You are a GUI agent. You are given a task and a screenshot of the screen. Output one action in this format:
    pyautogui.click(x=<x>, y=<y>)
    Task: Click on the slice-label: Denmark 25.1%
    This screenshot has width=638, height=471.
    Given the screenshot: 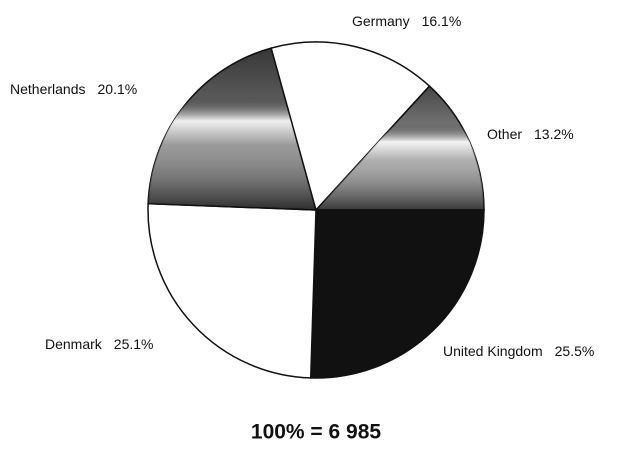 What is the action you would take?
    pyautogui.click(x=99, y=344)
    